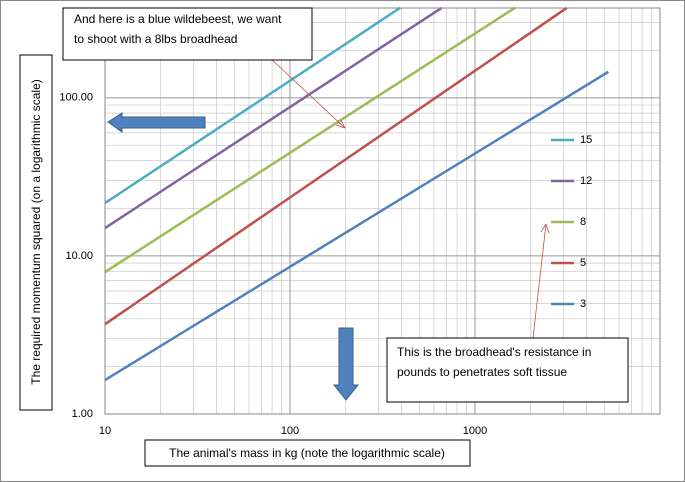 This screenshot has height=482, width=685. What do you see at coordinates (155, 39) in the screenshot?
I see `annotation-text: to shoot with a 8lbs broadhead` at bounding box center [155, 39].